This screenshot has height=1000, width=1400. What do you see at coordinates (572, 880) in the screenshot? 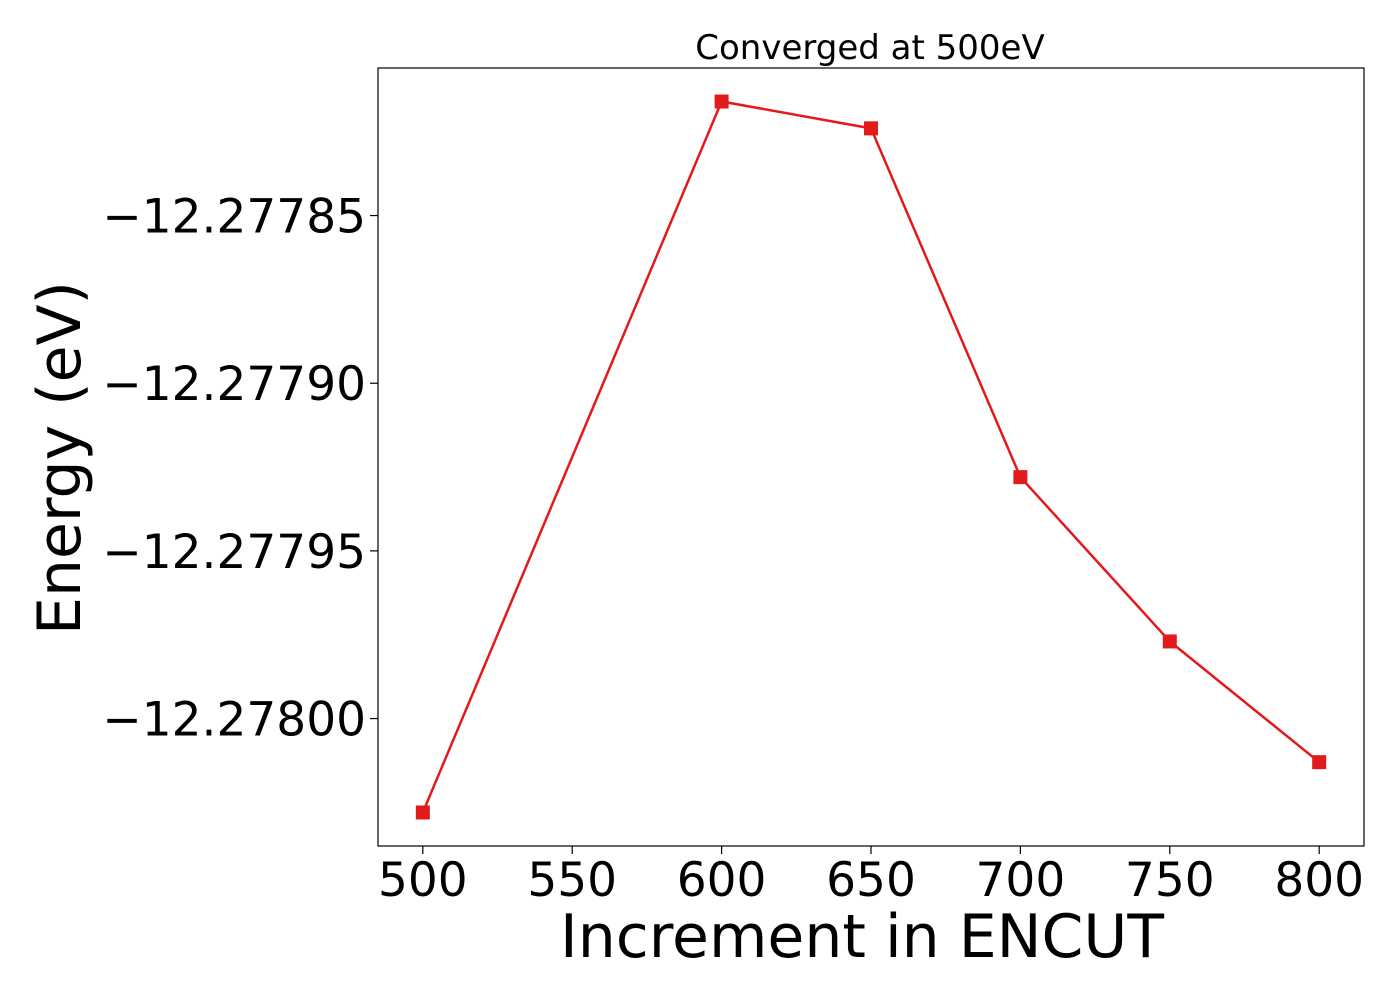
I see `x-tick-label: 550` at bounding box center [572, 880].